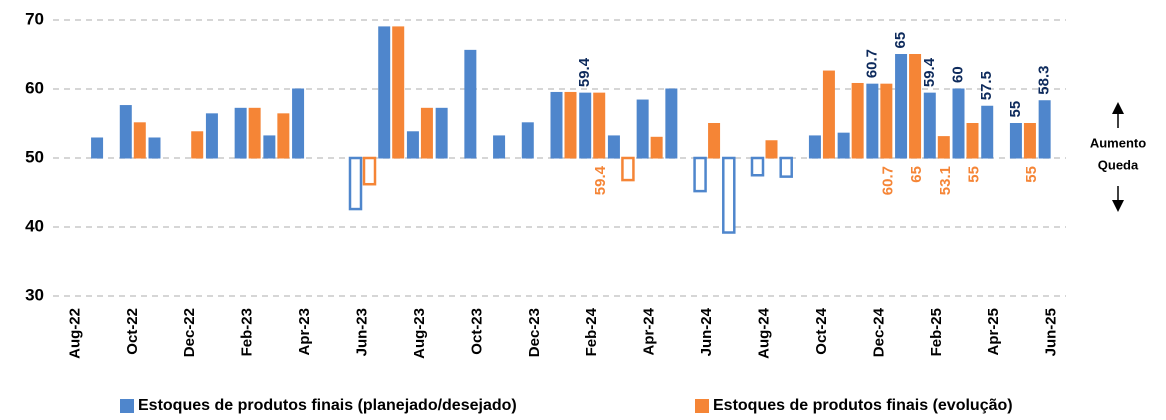 The width and height of the screenshot is (1166, 420). I want to click on x-tick-label: Apr-23, so click(304, 332).